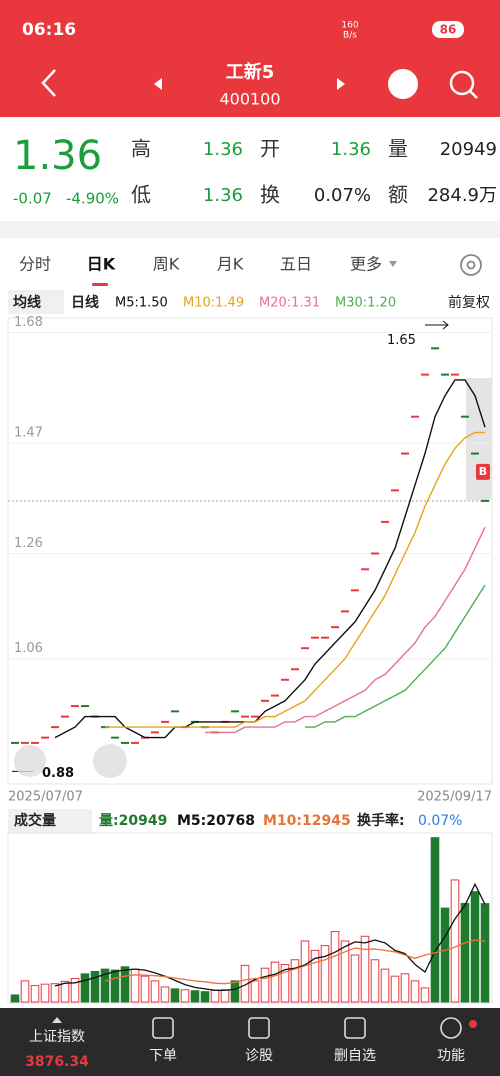  I want to click on tab: 月K, so click(230, 264).